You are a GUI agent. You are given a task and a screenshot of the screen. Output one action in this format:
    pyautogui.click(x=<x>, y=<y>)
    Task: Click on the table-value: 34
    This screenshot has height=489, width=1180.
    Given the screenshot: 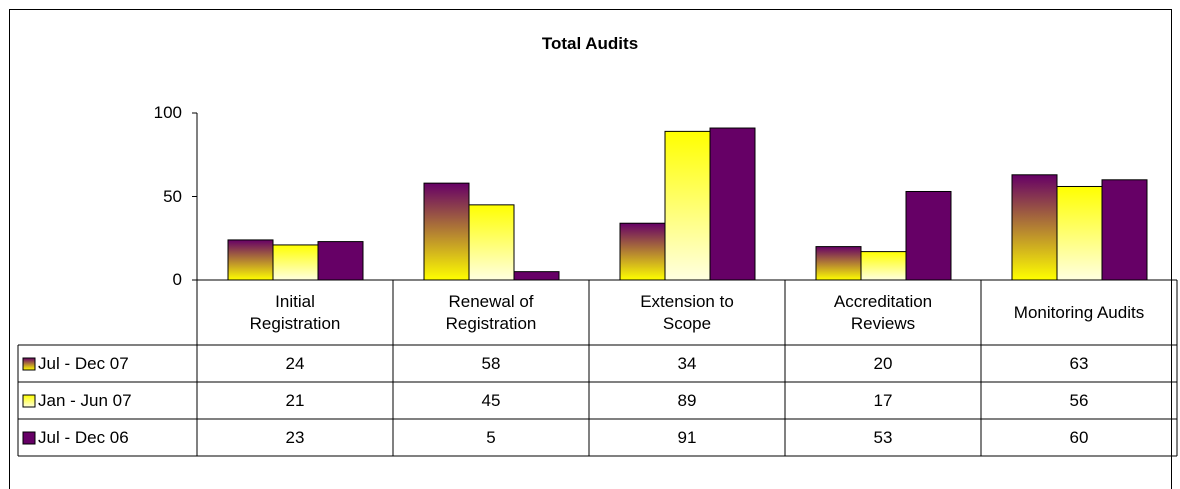 What is the action you would take?
    pyautogui.click(x=687, y=363)
    